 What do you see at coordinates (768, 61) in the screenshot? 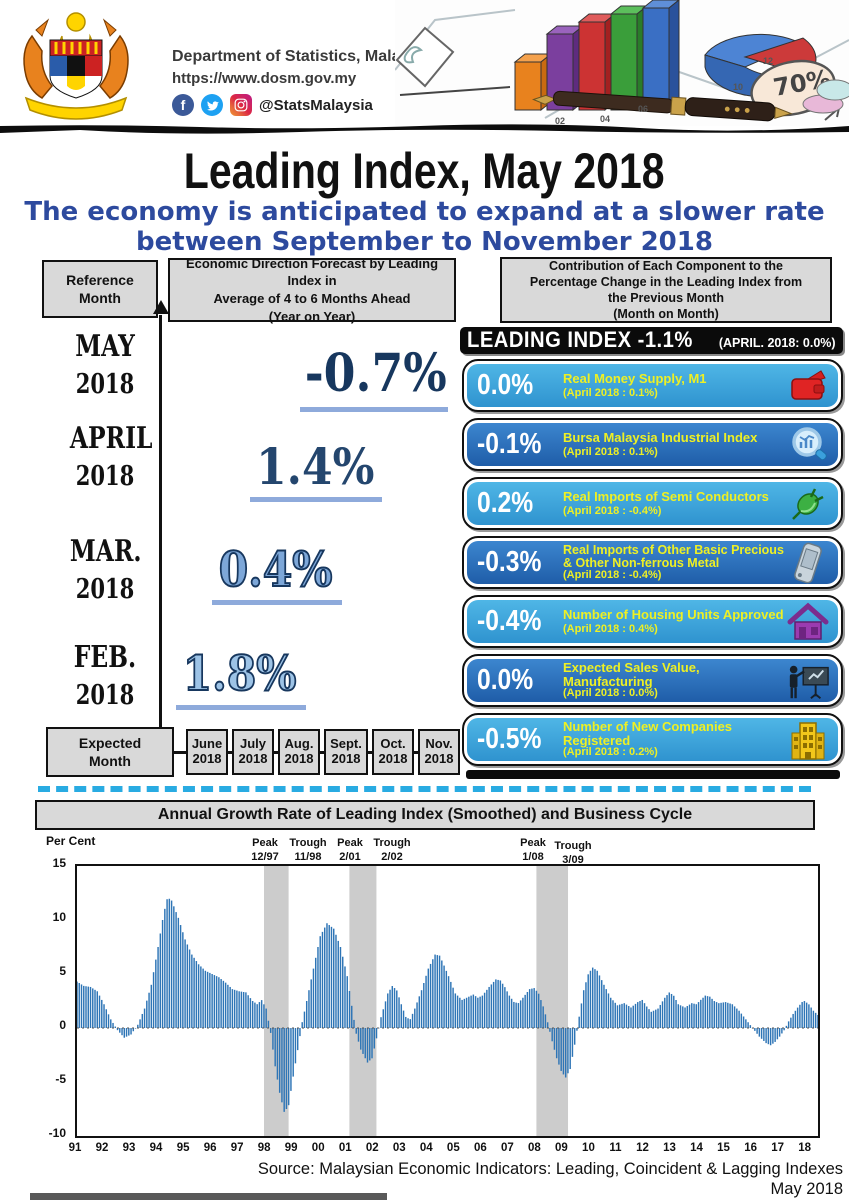
I see `svg-text: 12` at bounding box center [768, 61].